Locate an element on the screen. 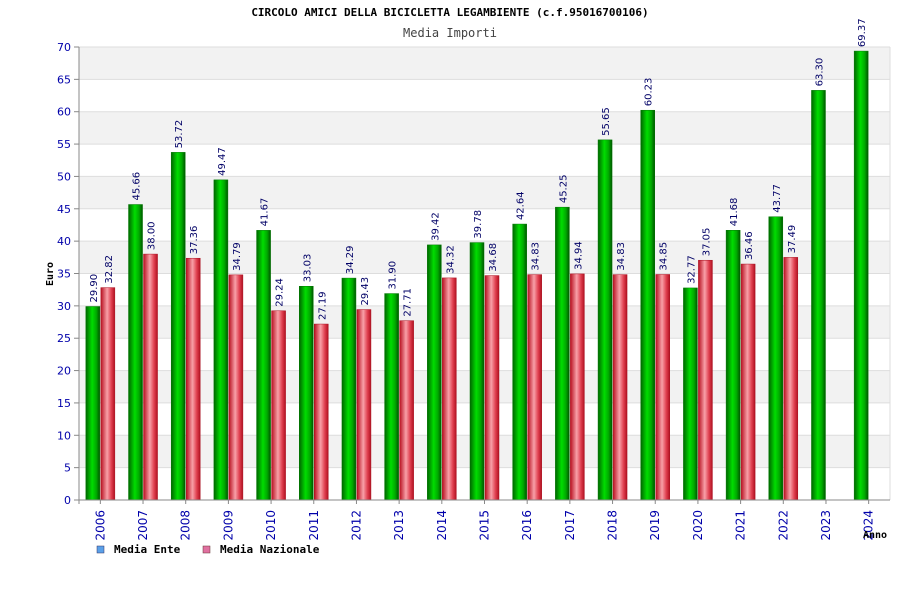 The height and width of the screenshot is (600, 900). data-label: 55.65 is located at coordinates (606, 121).